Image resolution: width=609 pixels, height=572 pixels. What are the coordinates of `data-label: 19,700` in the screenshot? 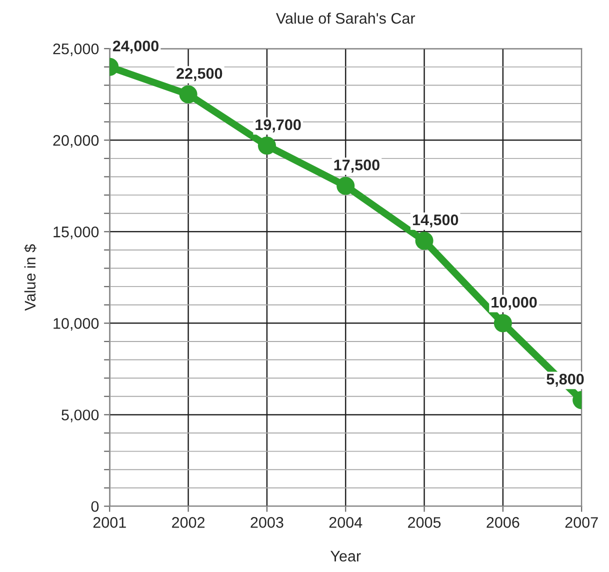 It's located at (278, 125).